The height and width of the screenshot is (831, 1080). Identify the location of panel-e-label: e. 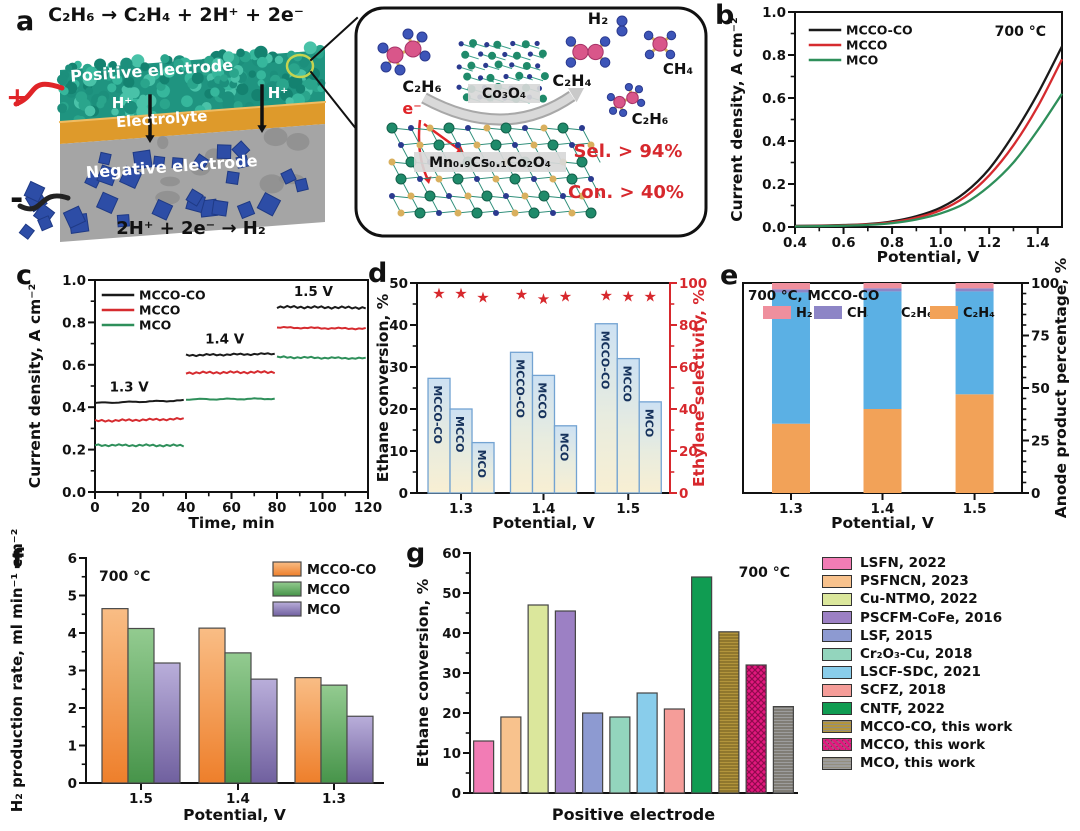
(729, 275).